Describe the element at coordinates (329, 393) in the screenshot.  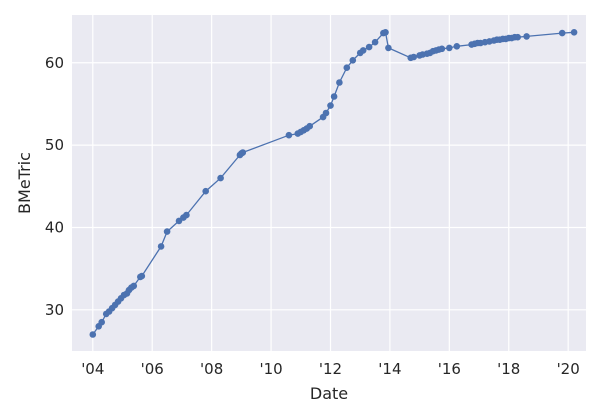
I see `x-axis-label: Date` at that location.